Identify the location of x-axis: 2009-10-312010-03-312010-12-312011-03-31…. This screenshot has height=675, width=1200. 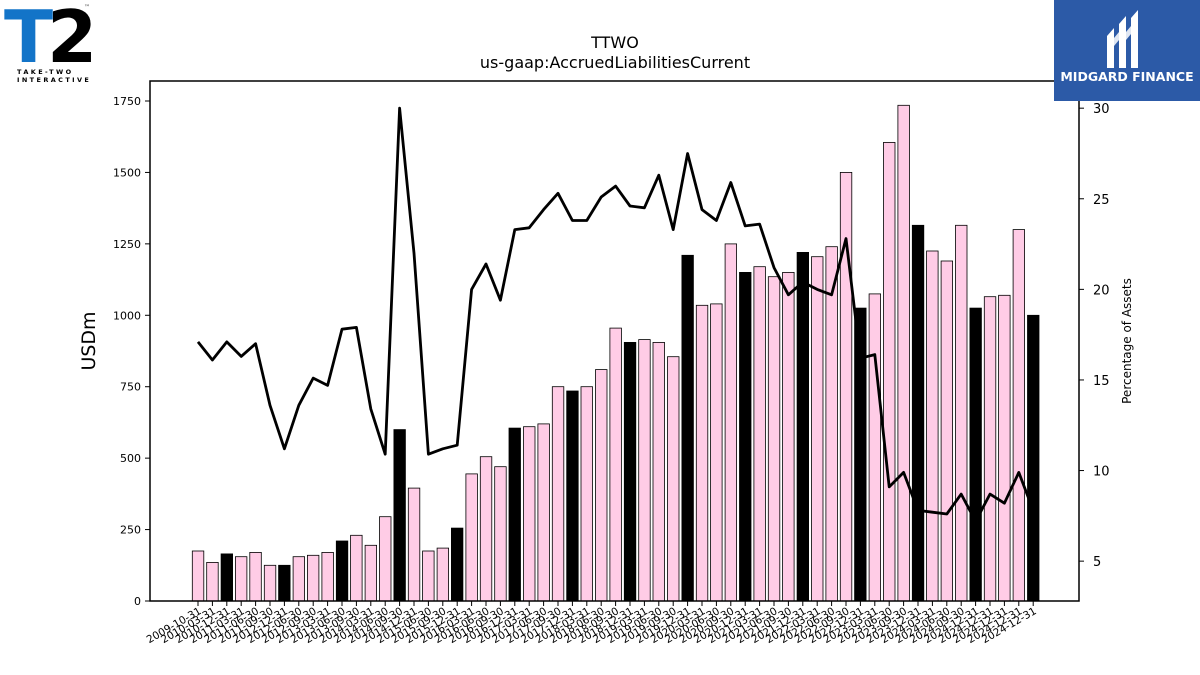
(592, 623).